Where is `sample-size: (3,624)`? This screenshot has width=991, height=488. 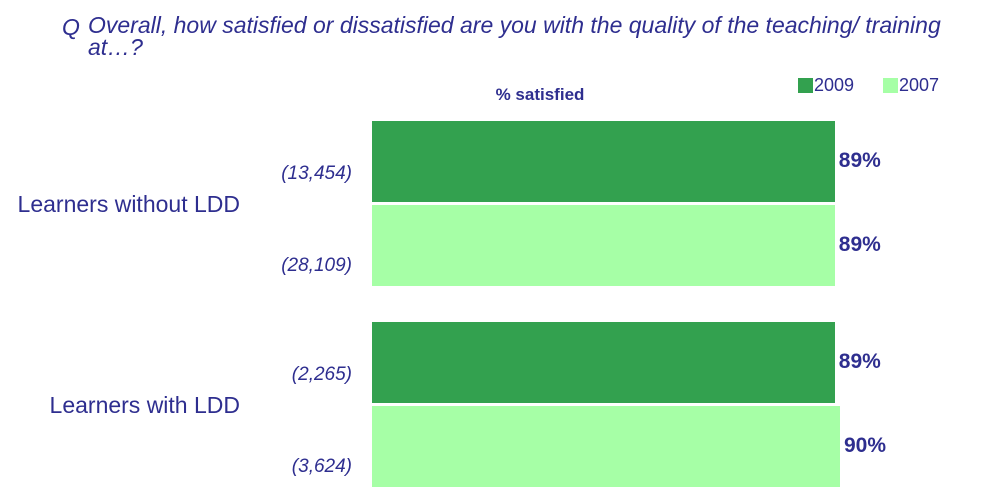
sample-size: (3,624) is located at coordinates (321, 466).